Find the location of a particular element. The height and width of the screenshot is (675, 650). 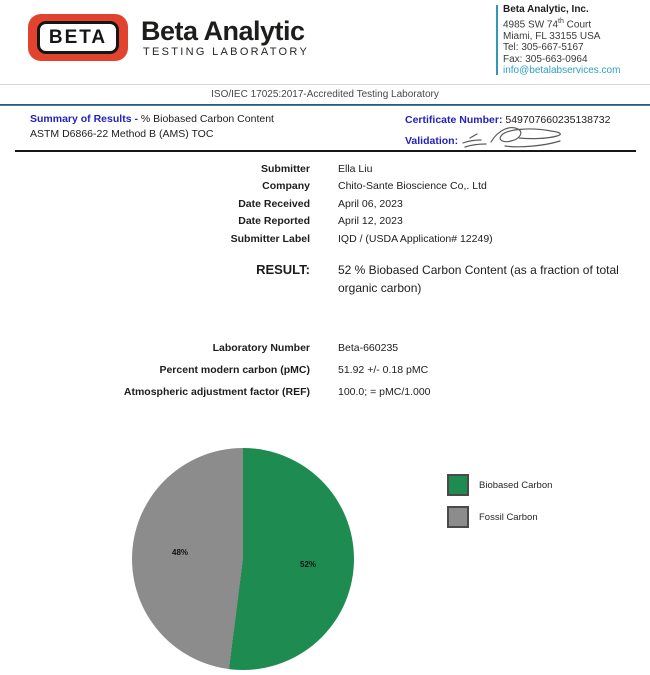

contact-company-name: Beta Analytic, Inc. is located at coordinates (546, 9).